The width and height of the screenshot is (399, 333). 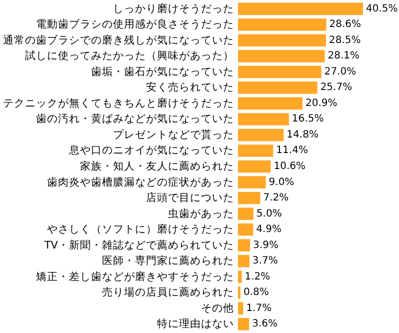 What do you see at coordinates (276, 198) in the screenshot?
I see `data-label: 7.2%` at bounding box center [276, 198].